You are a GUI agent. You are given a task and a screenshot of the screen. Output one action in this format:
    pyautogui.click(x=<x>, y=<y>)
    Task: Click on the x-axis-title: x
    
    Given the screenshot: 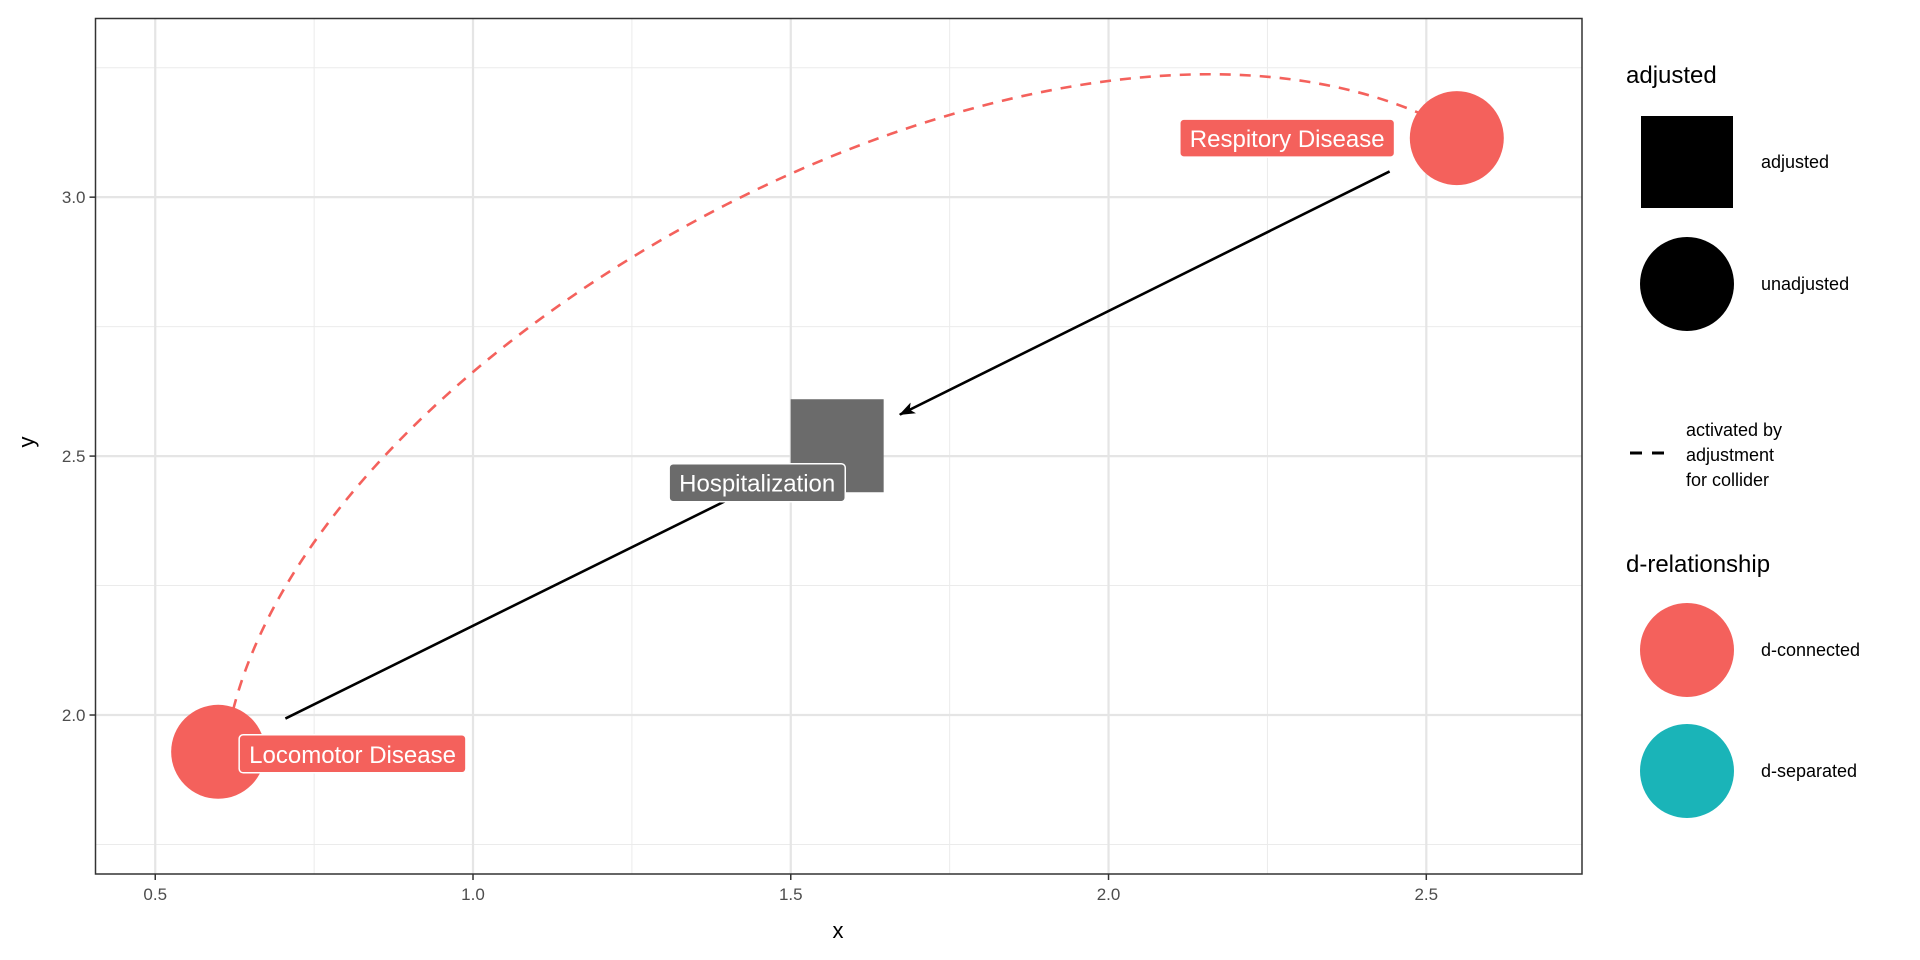 What is the action you would take?
    pyautogui.click(x=838, y=930)
    